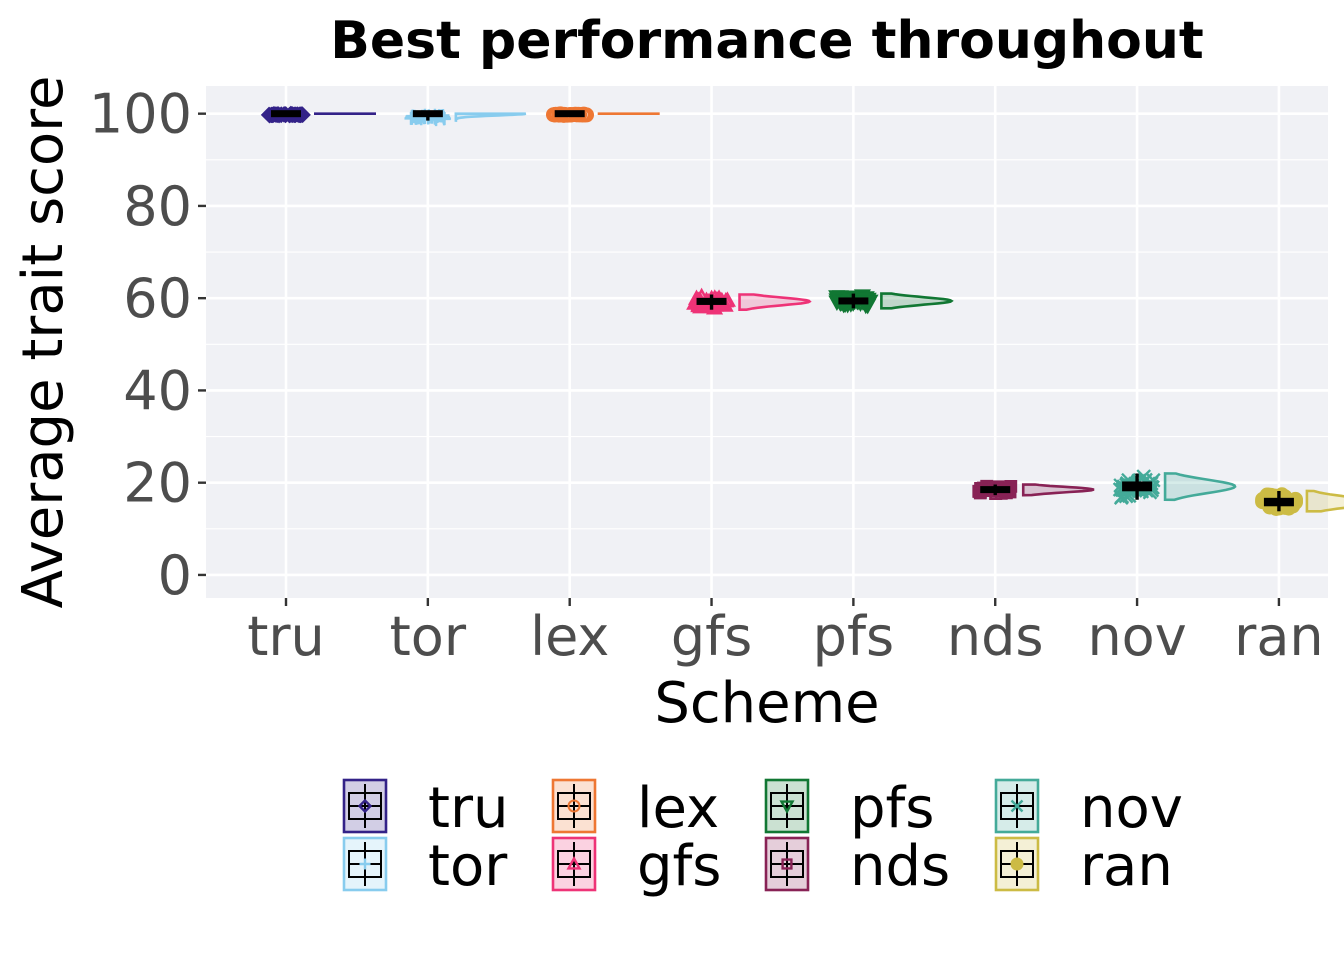 The height and width of the screenshot is (960, 1344). Describe the element at coordinates (157, 390) in the screenshot. I see `y-tick-label: 40` at that location.